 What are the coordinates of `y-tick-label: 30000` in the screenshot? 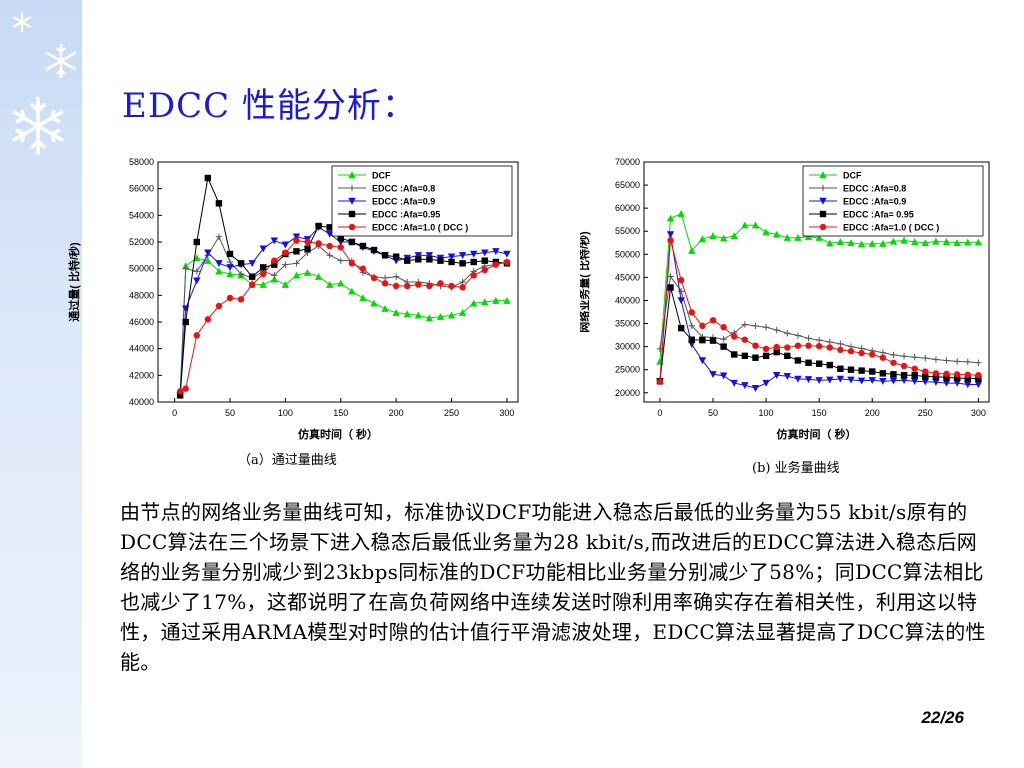 It's located at (627, 347).